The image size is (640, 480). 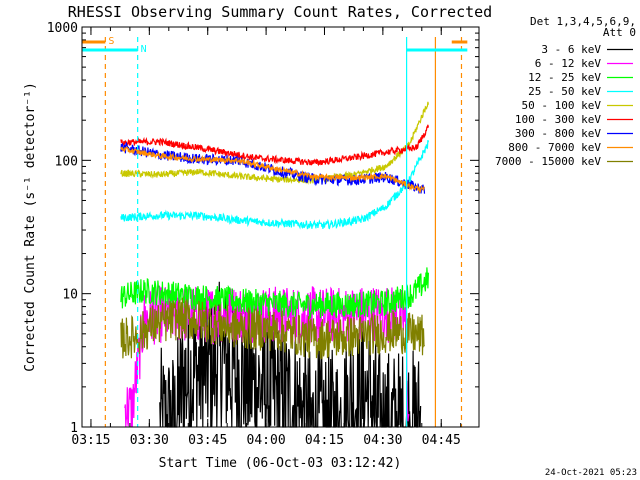 I want to click on y-tick-label-2: 100, so click(x=66, y=161).